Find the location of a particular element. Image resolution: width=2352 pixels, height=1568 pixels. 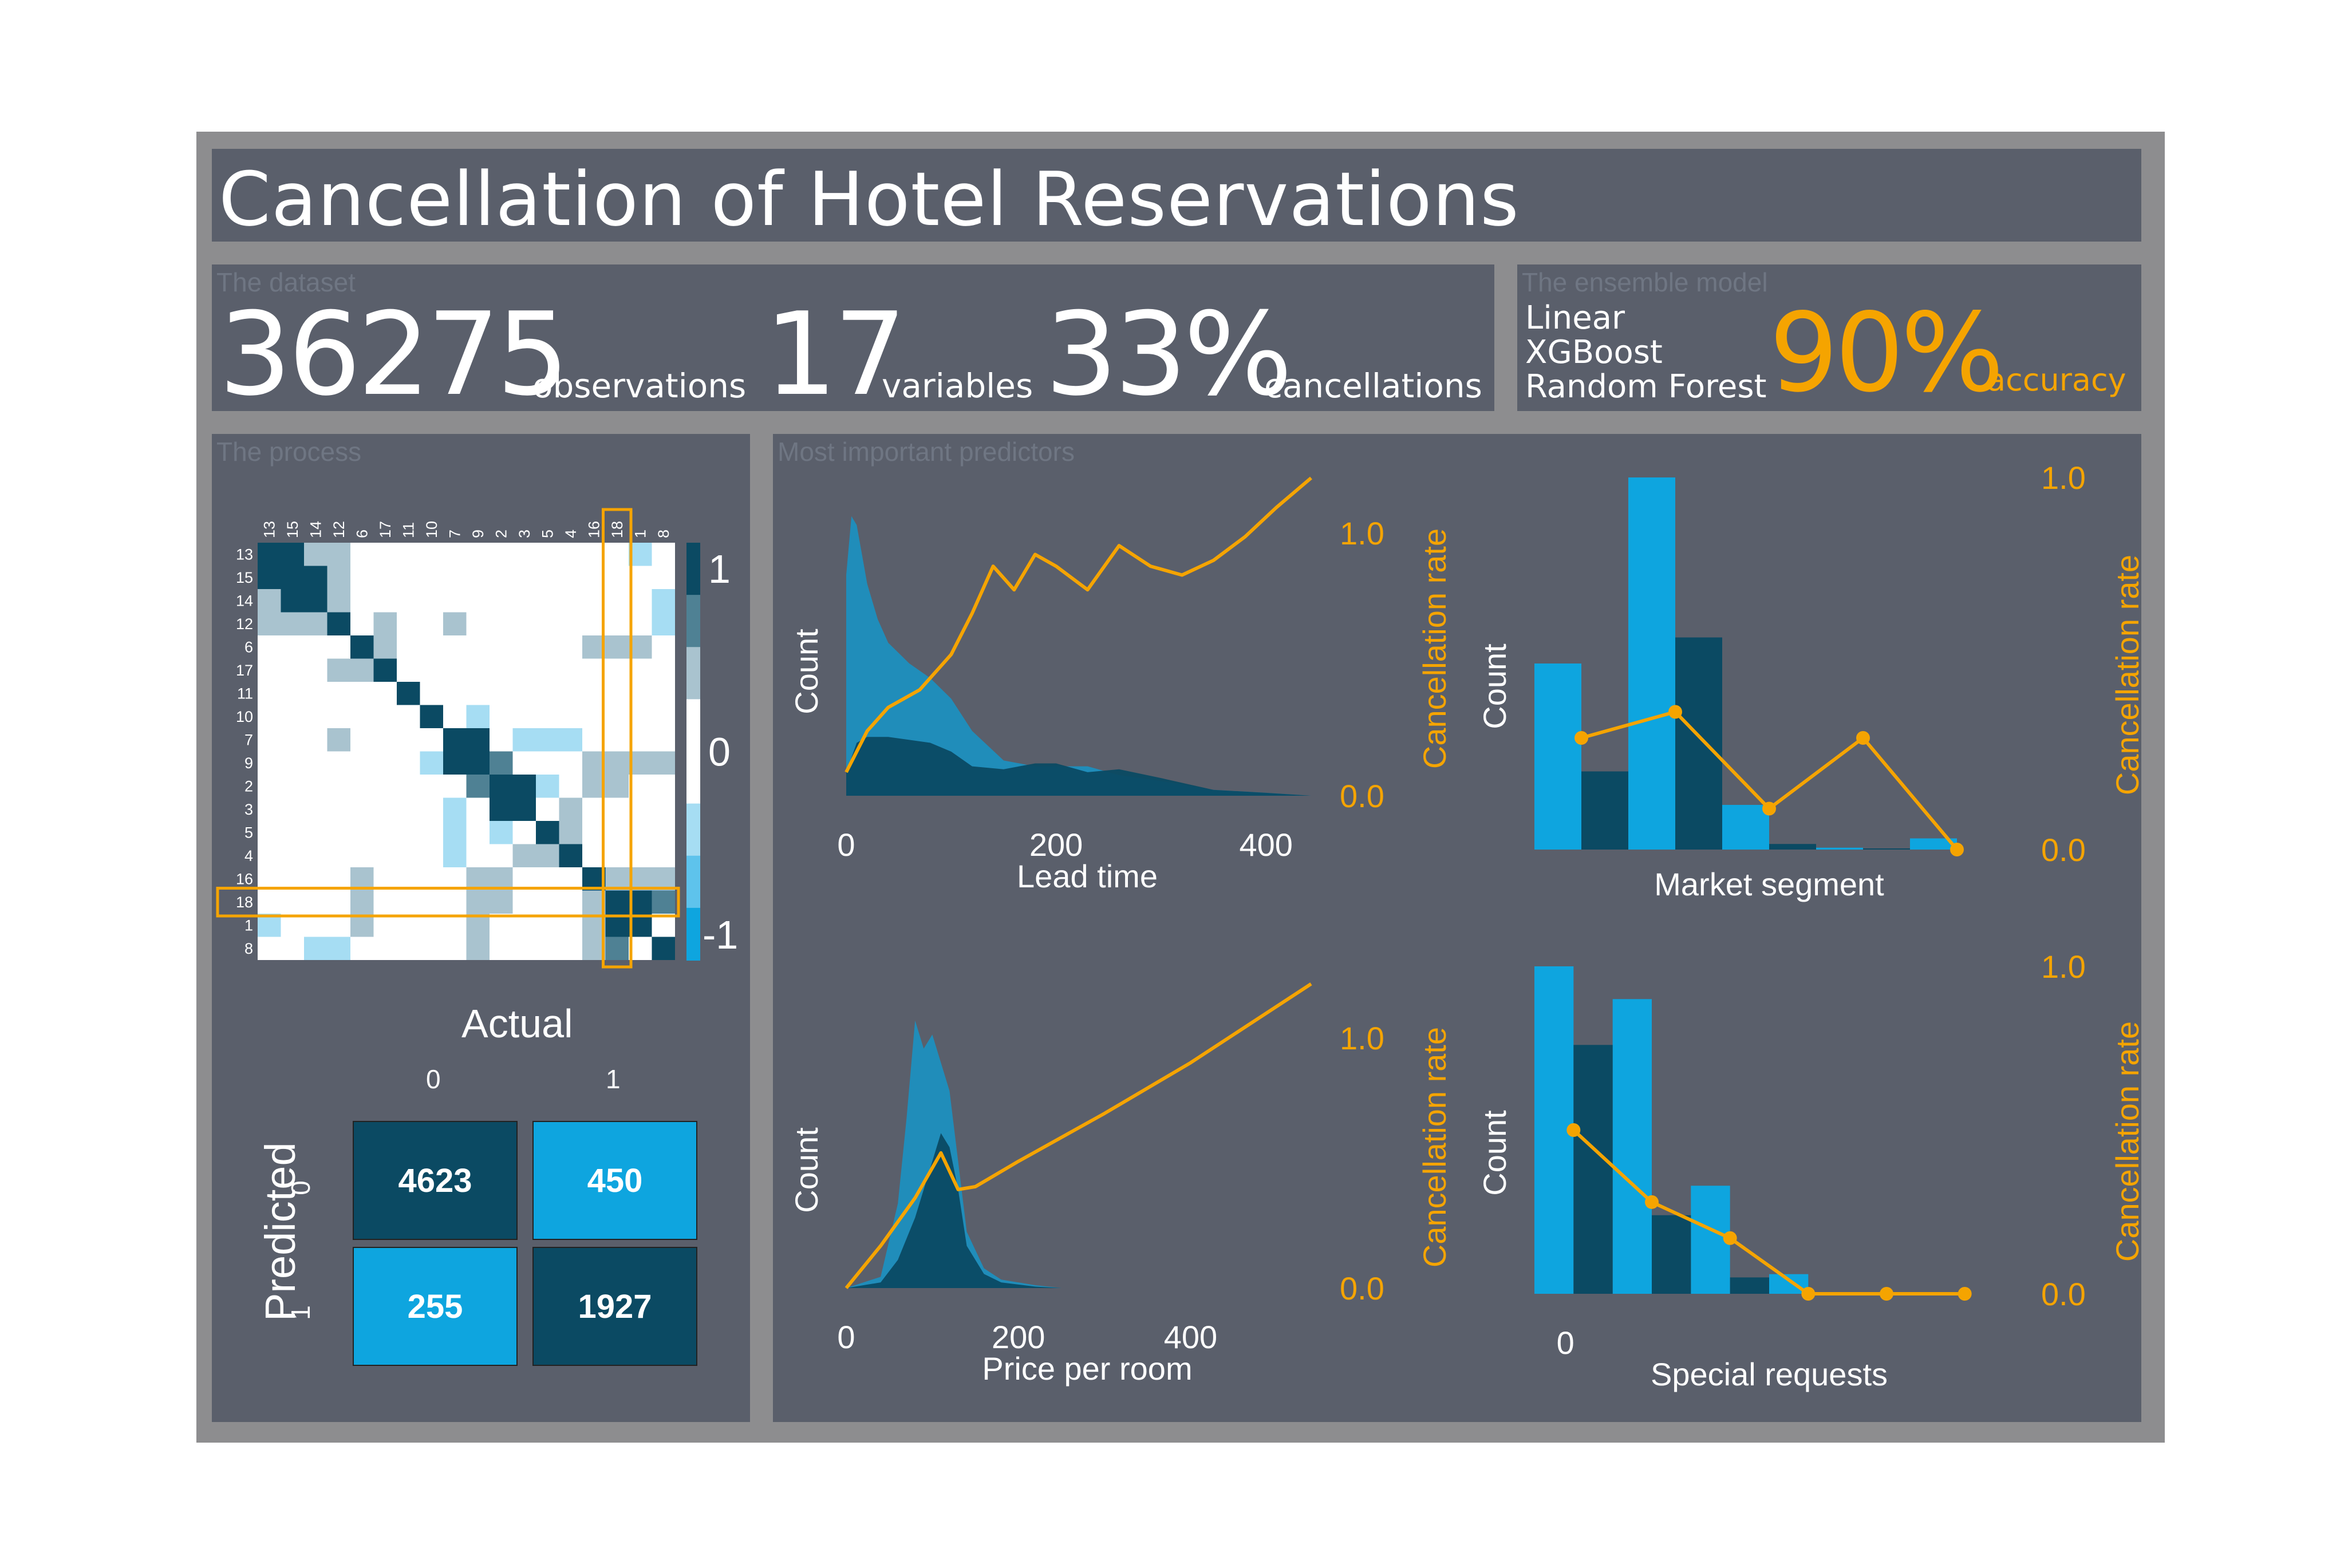

colorbar-tick: -1 is located at coordinates (721, 935).